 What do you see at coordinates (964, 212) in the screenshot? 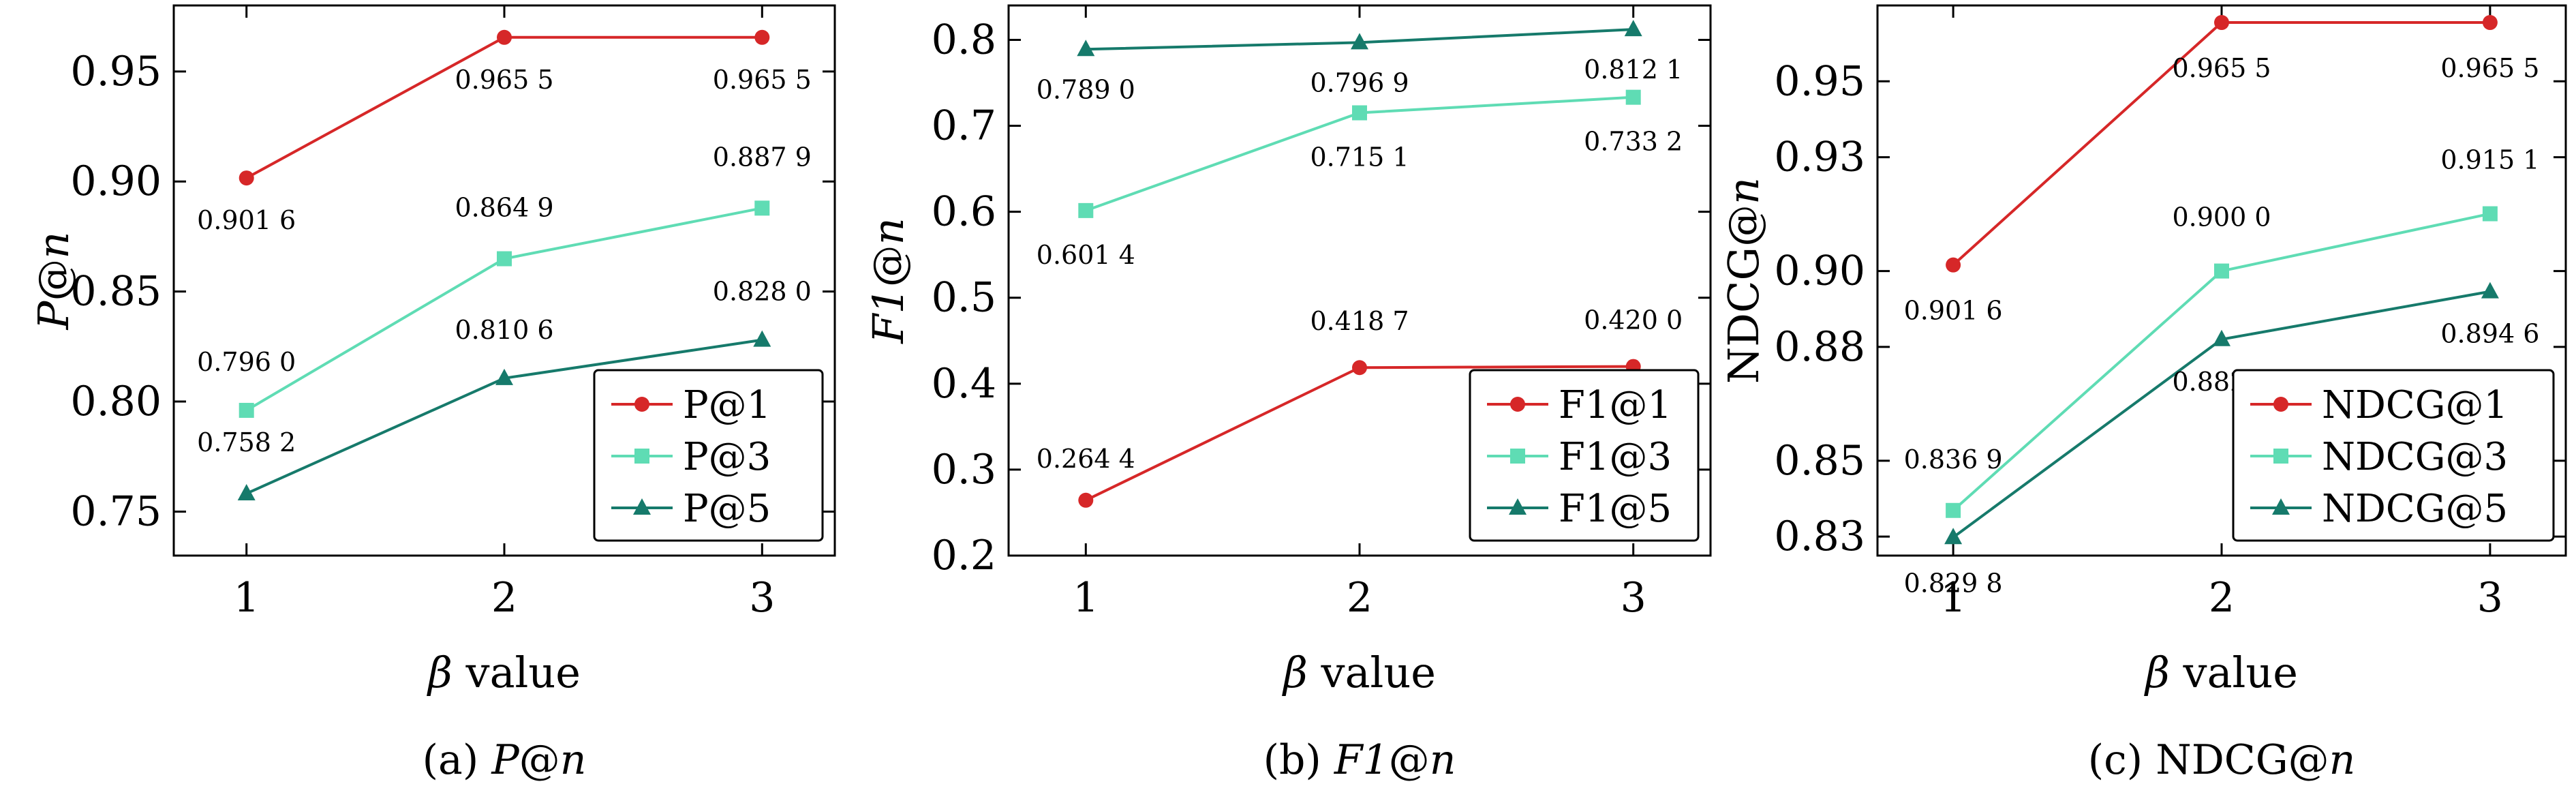
I see `y-tick-label: 0.6` at bounding box center [964, 212].